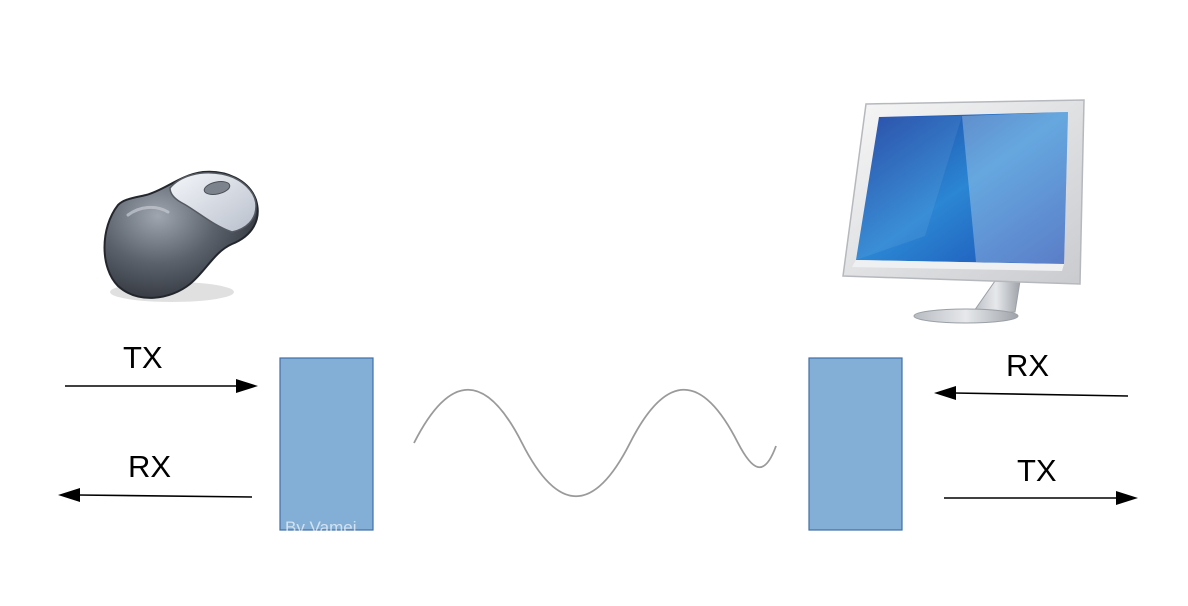  Describe the element at coordinates (1027, 365) in the screenshot. I see `right-rx-label: RX` at that location.